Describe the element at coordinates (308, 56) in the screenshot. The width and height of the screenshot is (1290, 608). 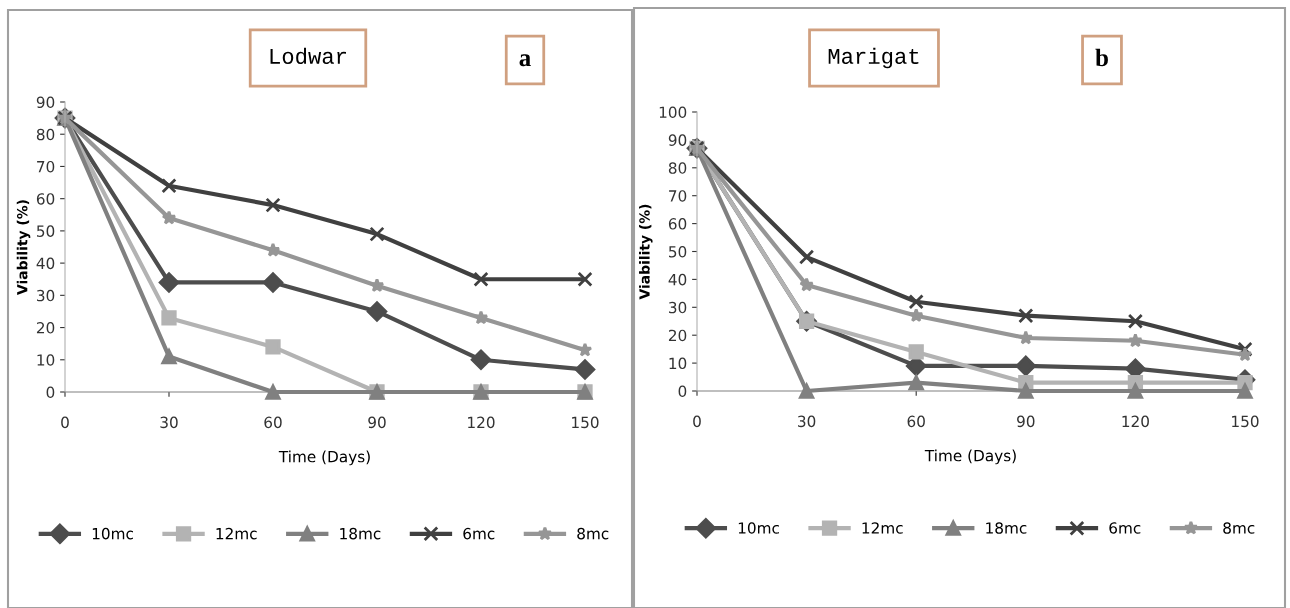
I see `chart-title: Lodwar` at that location.